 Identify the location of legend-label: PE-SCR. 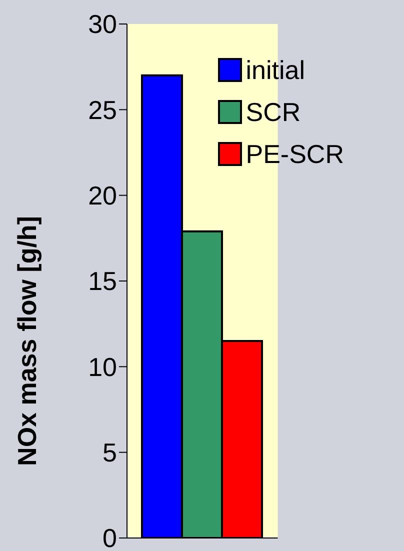
(295, 154).